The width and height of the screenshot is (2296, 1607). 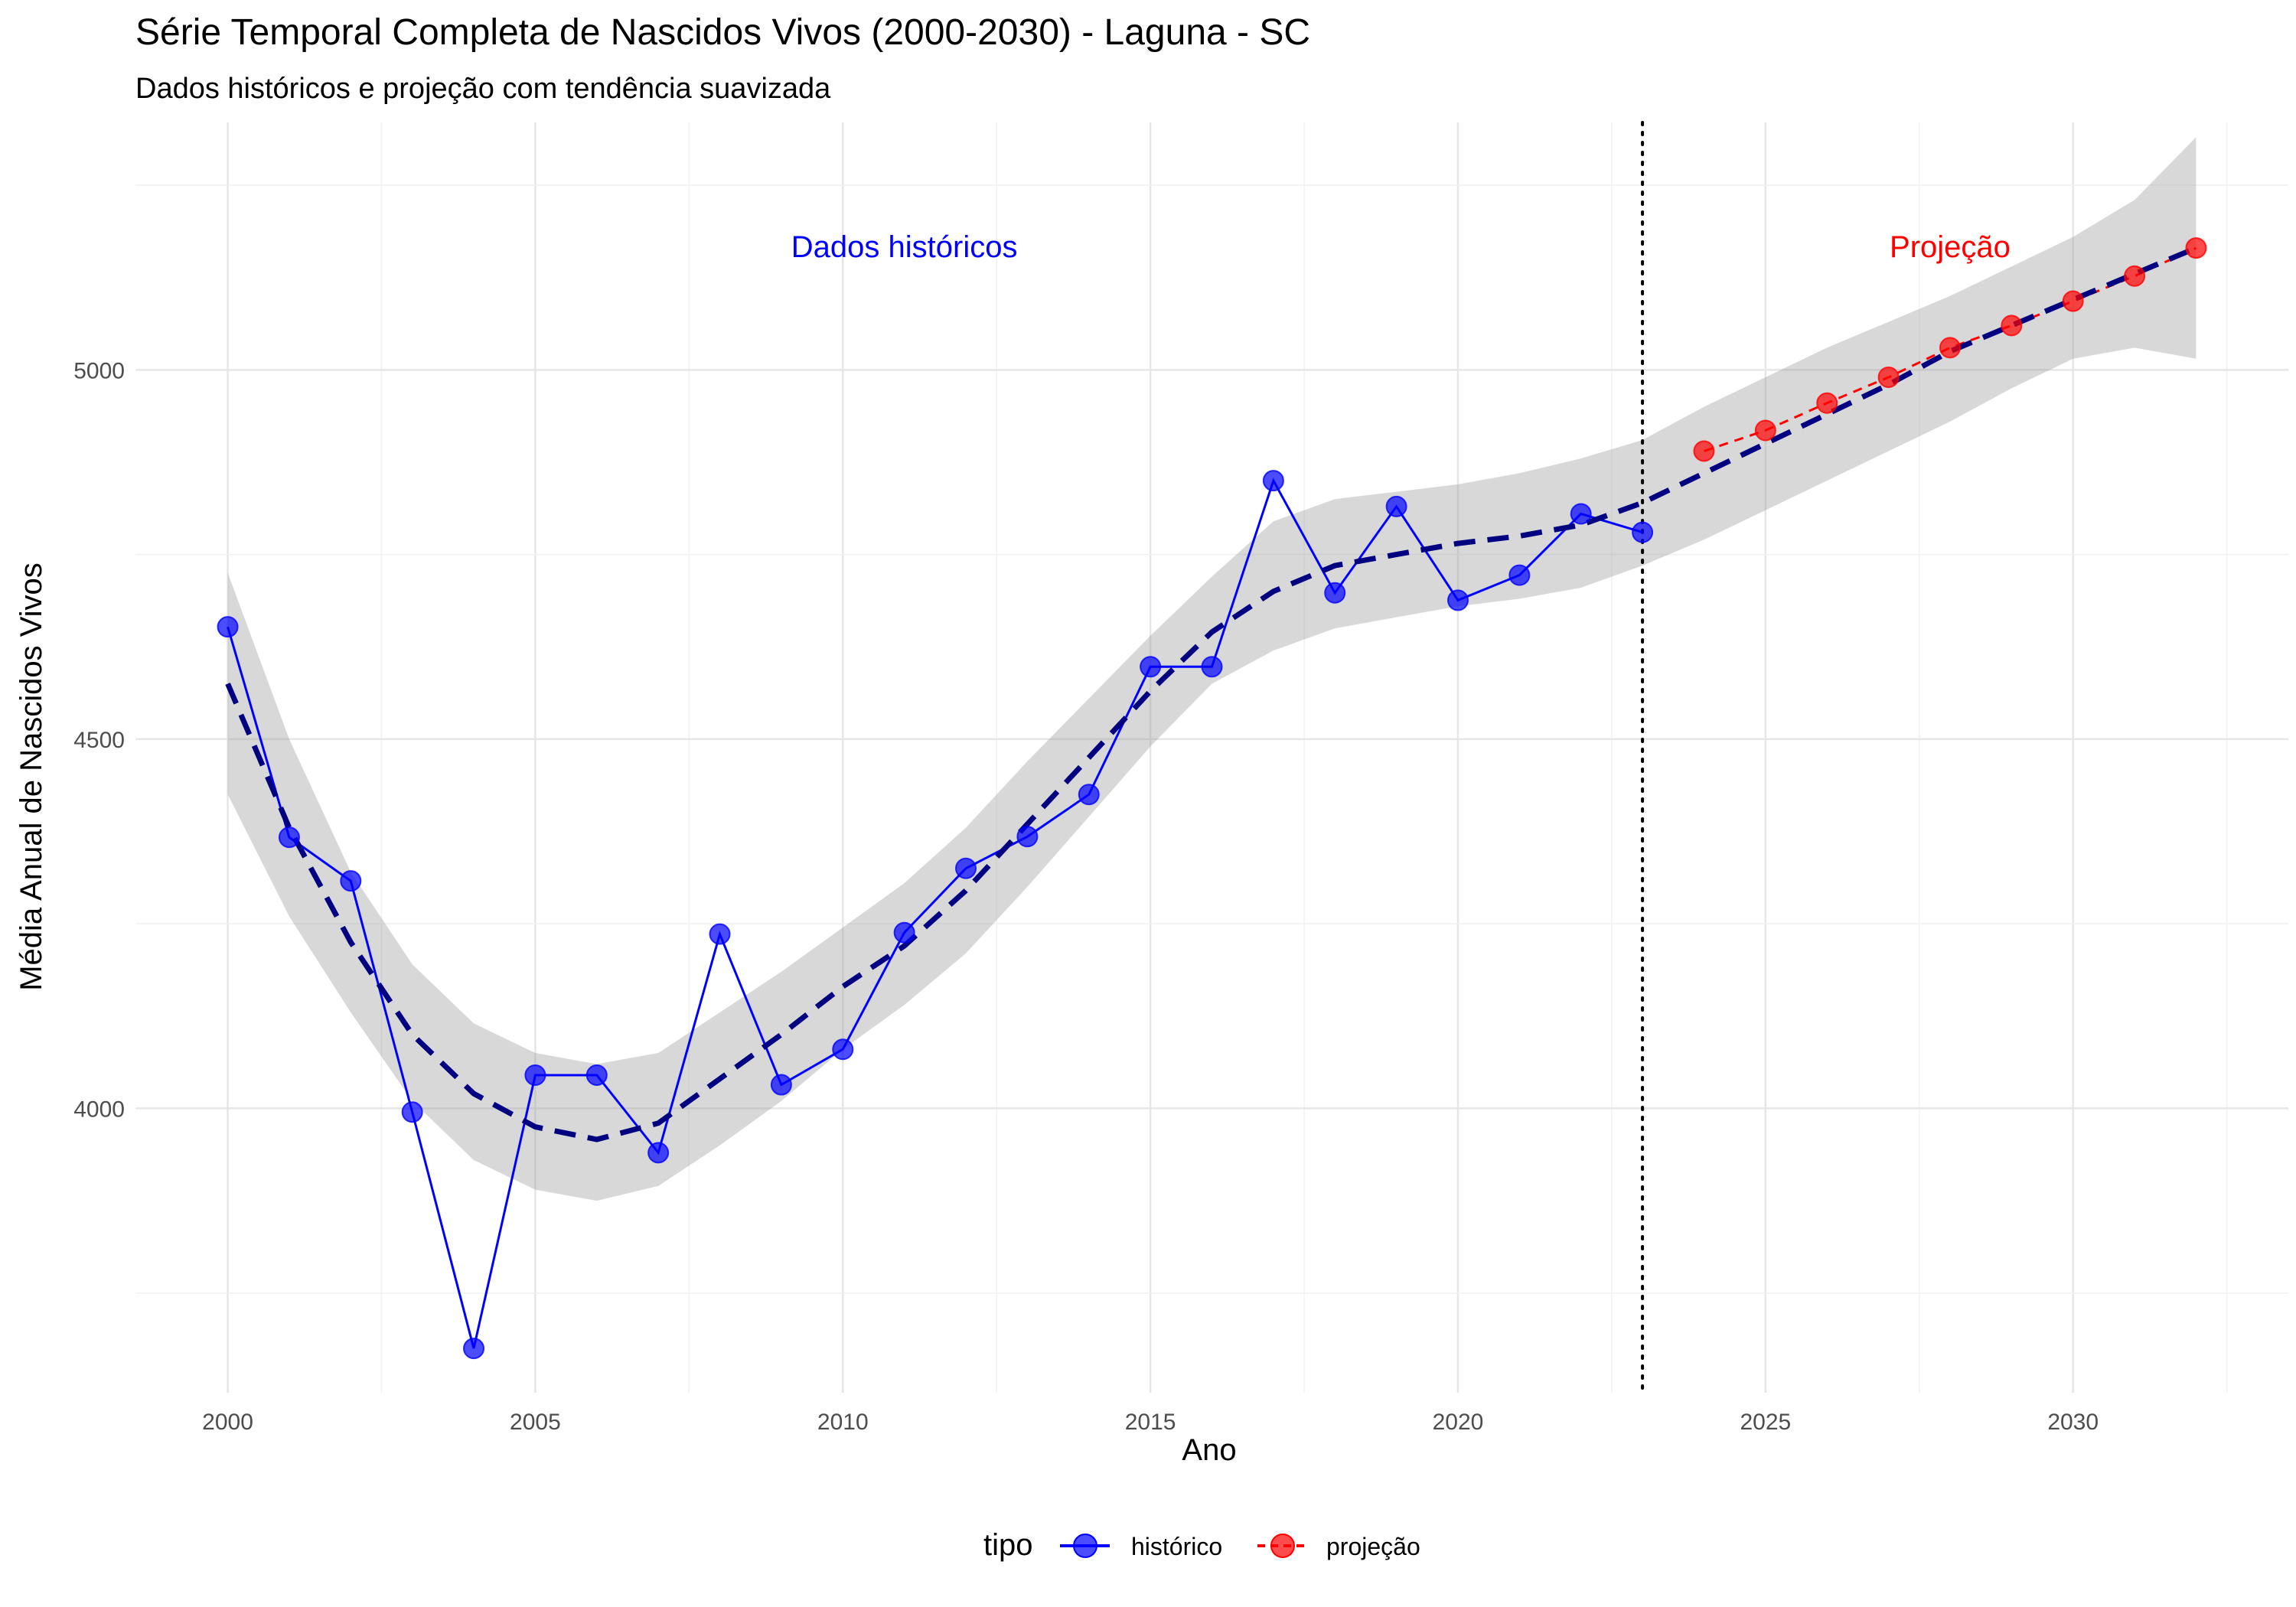 I want to click on legend-label-historico: histórico, so click(x=1176, y=1546).